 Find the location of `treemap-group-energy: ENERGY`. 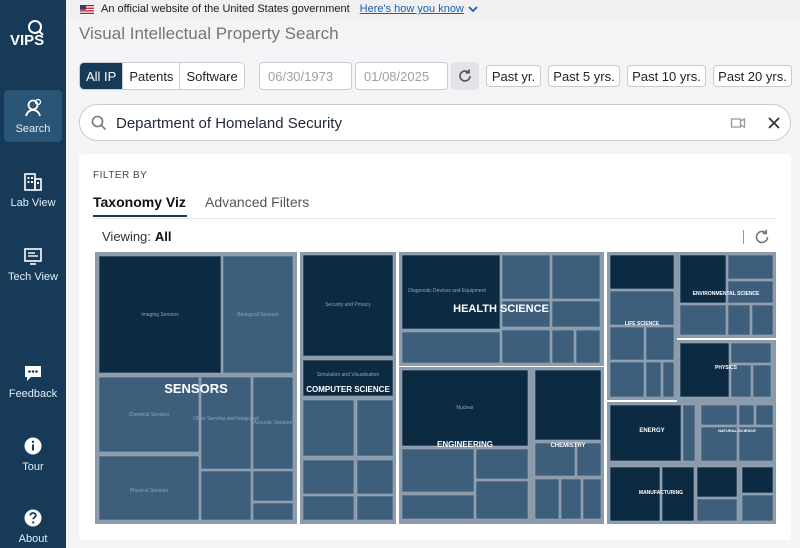

treemap-group-energy: ENERGY is located at coordinates (652, 433).